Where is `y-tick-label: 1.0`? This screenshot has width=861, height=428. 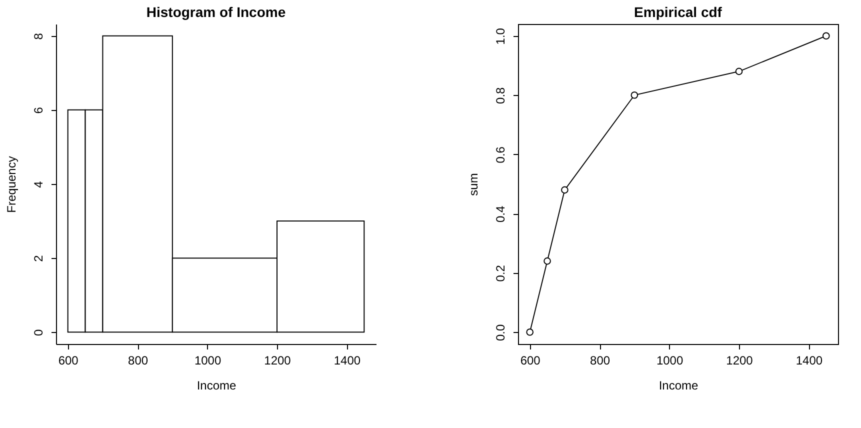
y-tick-label: 1.0 is located at coordinates (501, 36).